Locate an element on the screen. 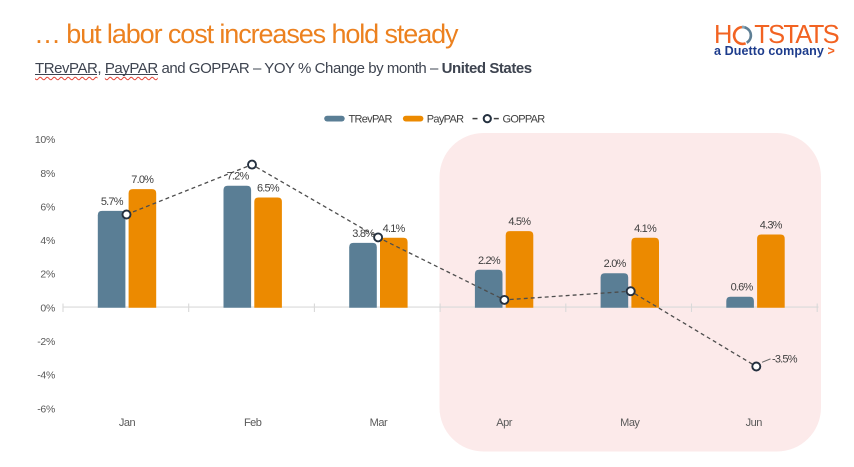  svg-text: -2% is located at coordinates (46, 342).